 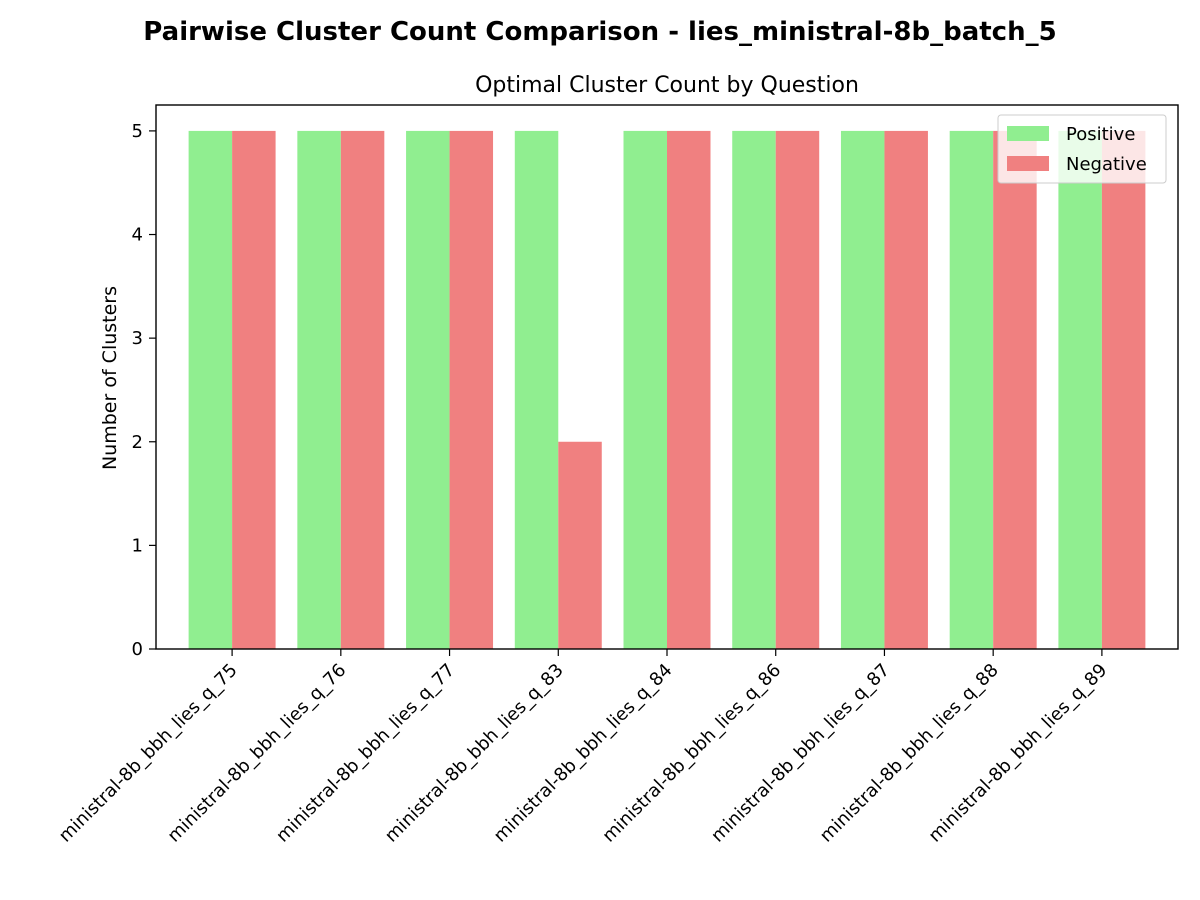 What do you see at coordinates (137, 545) in the screenshot?
I see `y-tick-label-1: 1` at bounding box center [137, 545].